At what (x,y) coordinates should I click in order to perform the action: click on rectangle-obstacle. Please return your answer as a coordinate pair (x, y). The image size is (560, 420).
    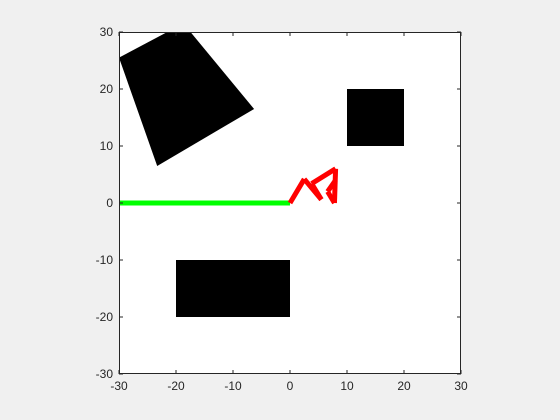
    Looking at the image, I should click on (233, 288).